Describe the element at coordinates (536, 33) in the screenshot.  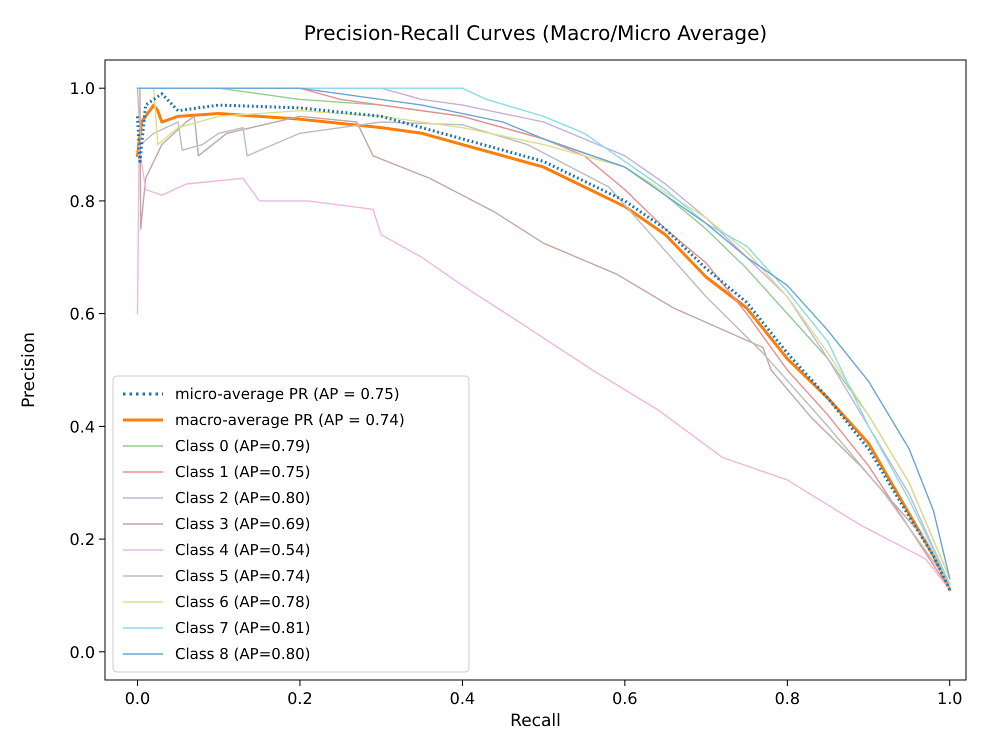
I see `chart-title: Precision-Recall Curves (Macro/Micro Average)` at that location.